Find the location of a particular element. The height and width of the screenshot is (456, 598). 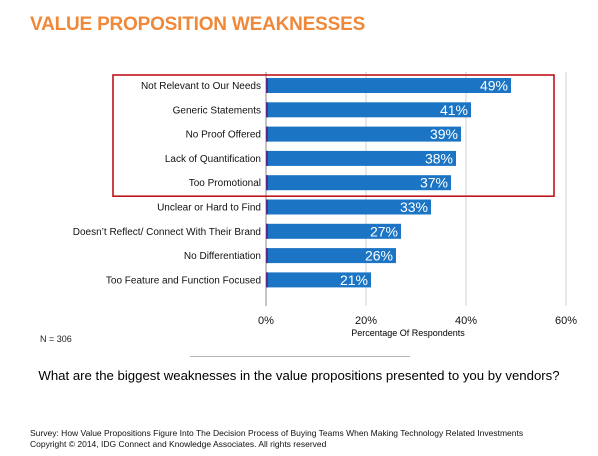

value-label: 33% is located at coordinates (414, 207).